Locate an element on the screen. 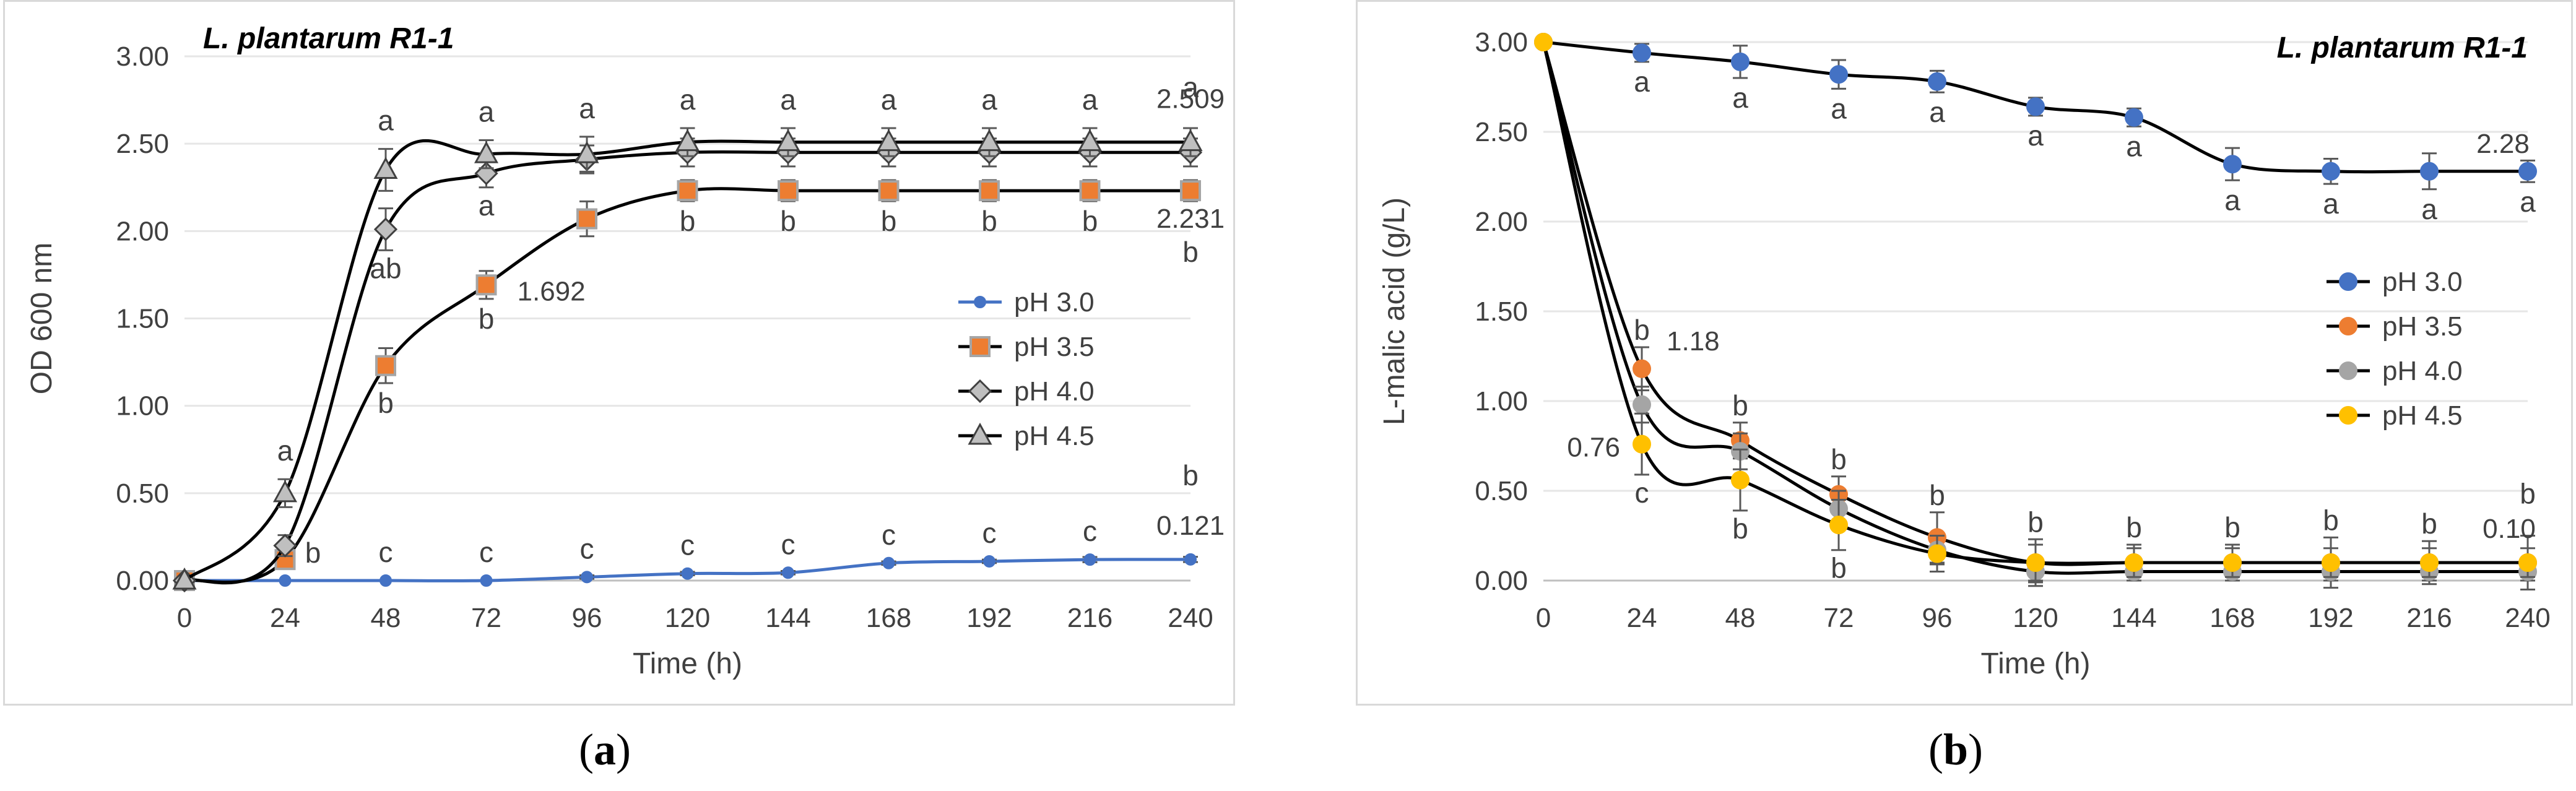  legend-entry: pH 4.5 is located at coordinates (1026, 436).